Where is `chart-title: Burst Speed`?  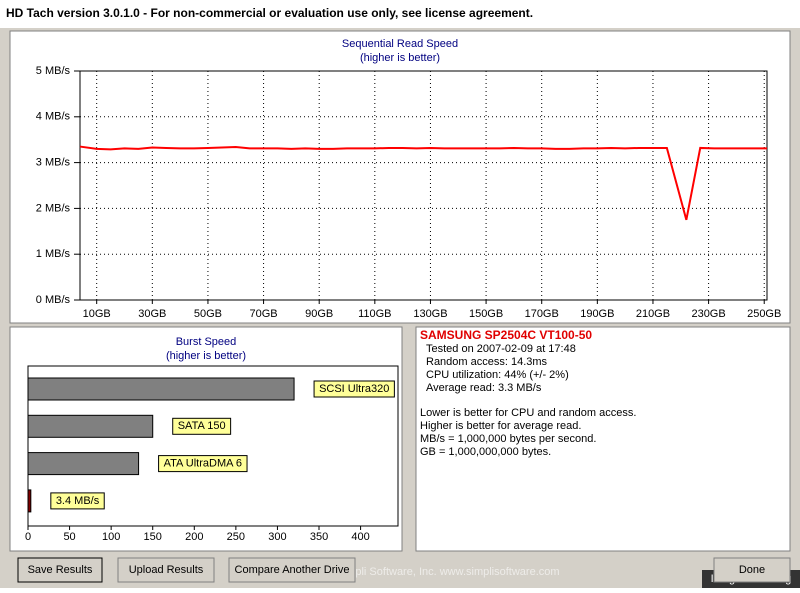 chart-title: Burst Speed is located at coordinates (206, 342).